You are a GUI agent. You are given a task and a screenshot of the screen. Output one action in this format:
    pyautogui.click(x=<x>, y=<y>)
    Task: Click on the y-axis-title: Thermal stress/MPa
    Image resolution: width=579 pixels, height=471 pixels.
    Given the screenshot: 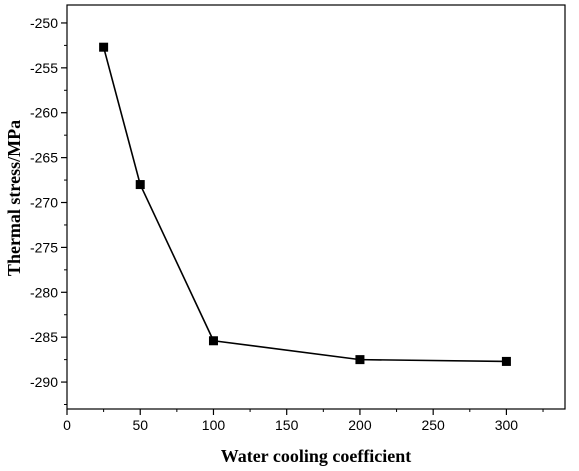 What is the action you would take?
    pyautogui.click(x=14, y=198)
    